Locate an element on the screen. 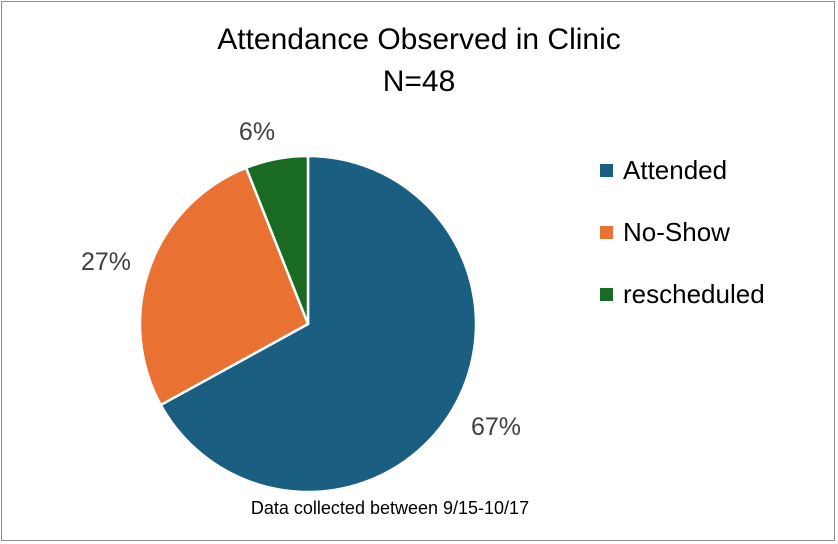  chart-title: Attendance Observed in Clinic is located at coordinates (419, 39).